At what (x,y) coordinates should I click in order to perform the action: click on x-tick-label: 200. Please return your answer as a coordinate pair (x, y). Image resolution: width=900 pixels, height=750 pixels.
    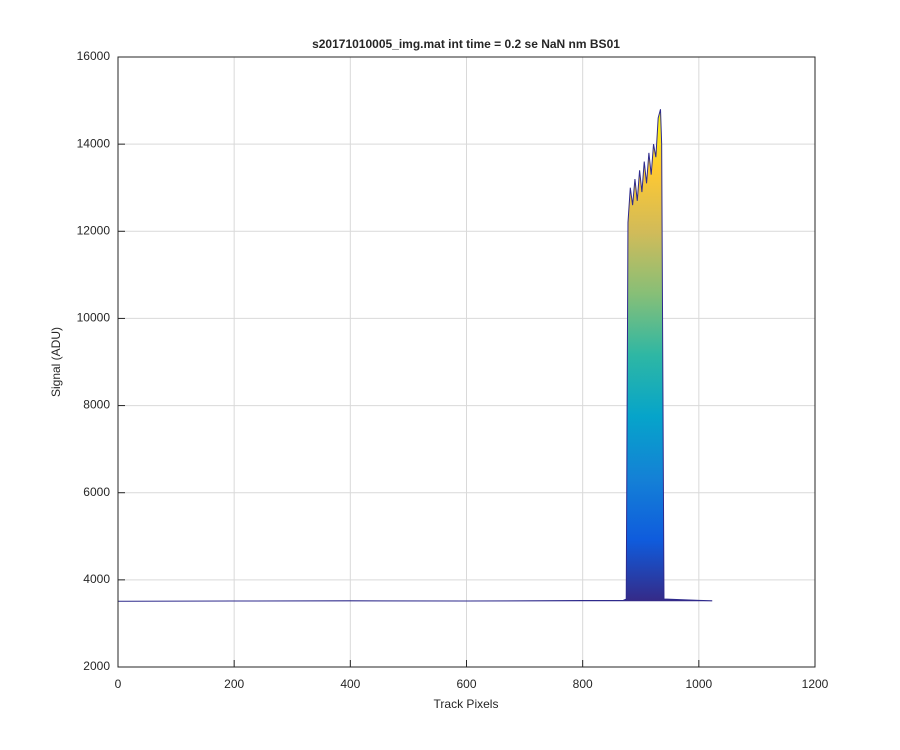
    Looking at the image, I should click on (234, 684).